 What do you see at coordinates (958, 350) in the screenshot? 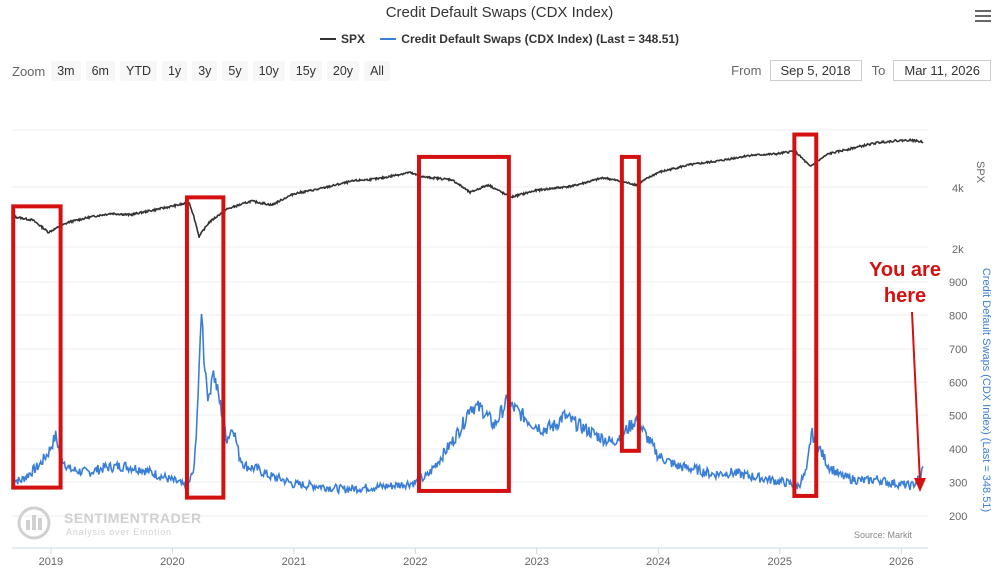
I see `y-tick-label-cdx: 700` at bounding box center [958, 350].